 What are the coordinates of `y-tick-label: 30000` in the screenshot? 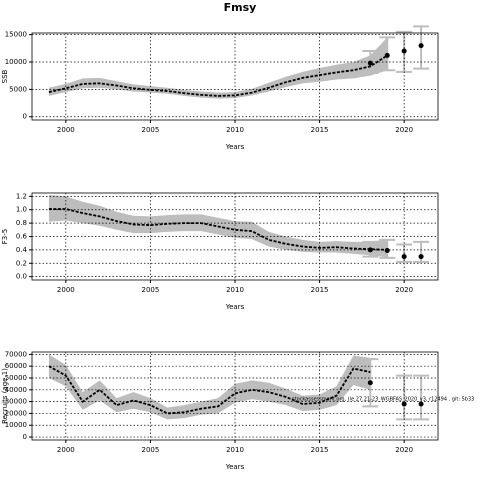 It's located at (16, 402).